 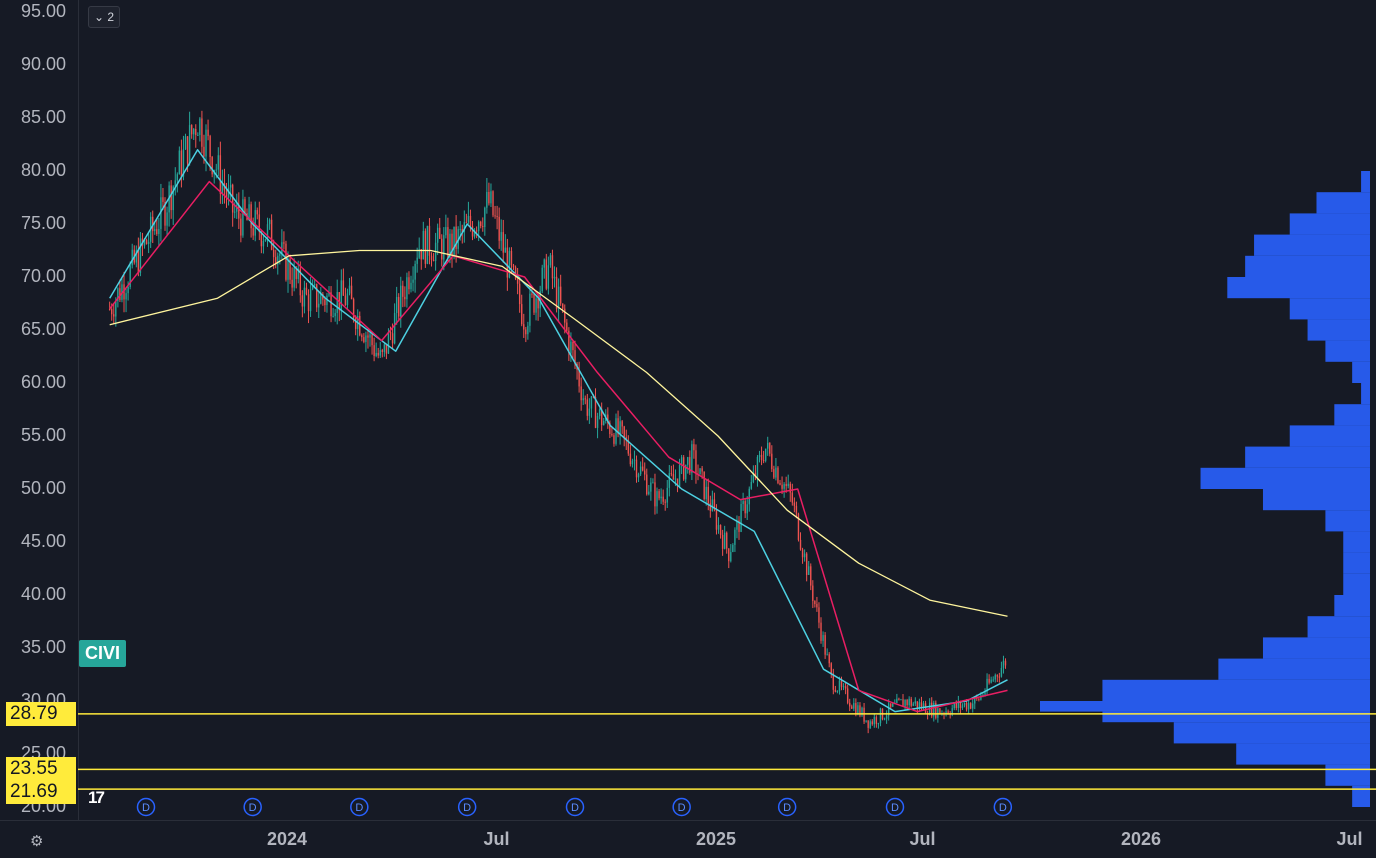 What do you see at coordinates (37, 841) in the screenshot?
I see `settings-icon: ⚙` at bounding box center [37, 841].